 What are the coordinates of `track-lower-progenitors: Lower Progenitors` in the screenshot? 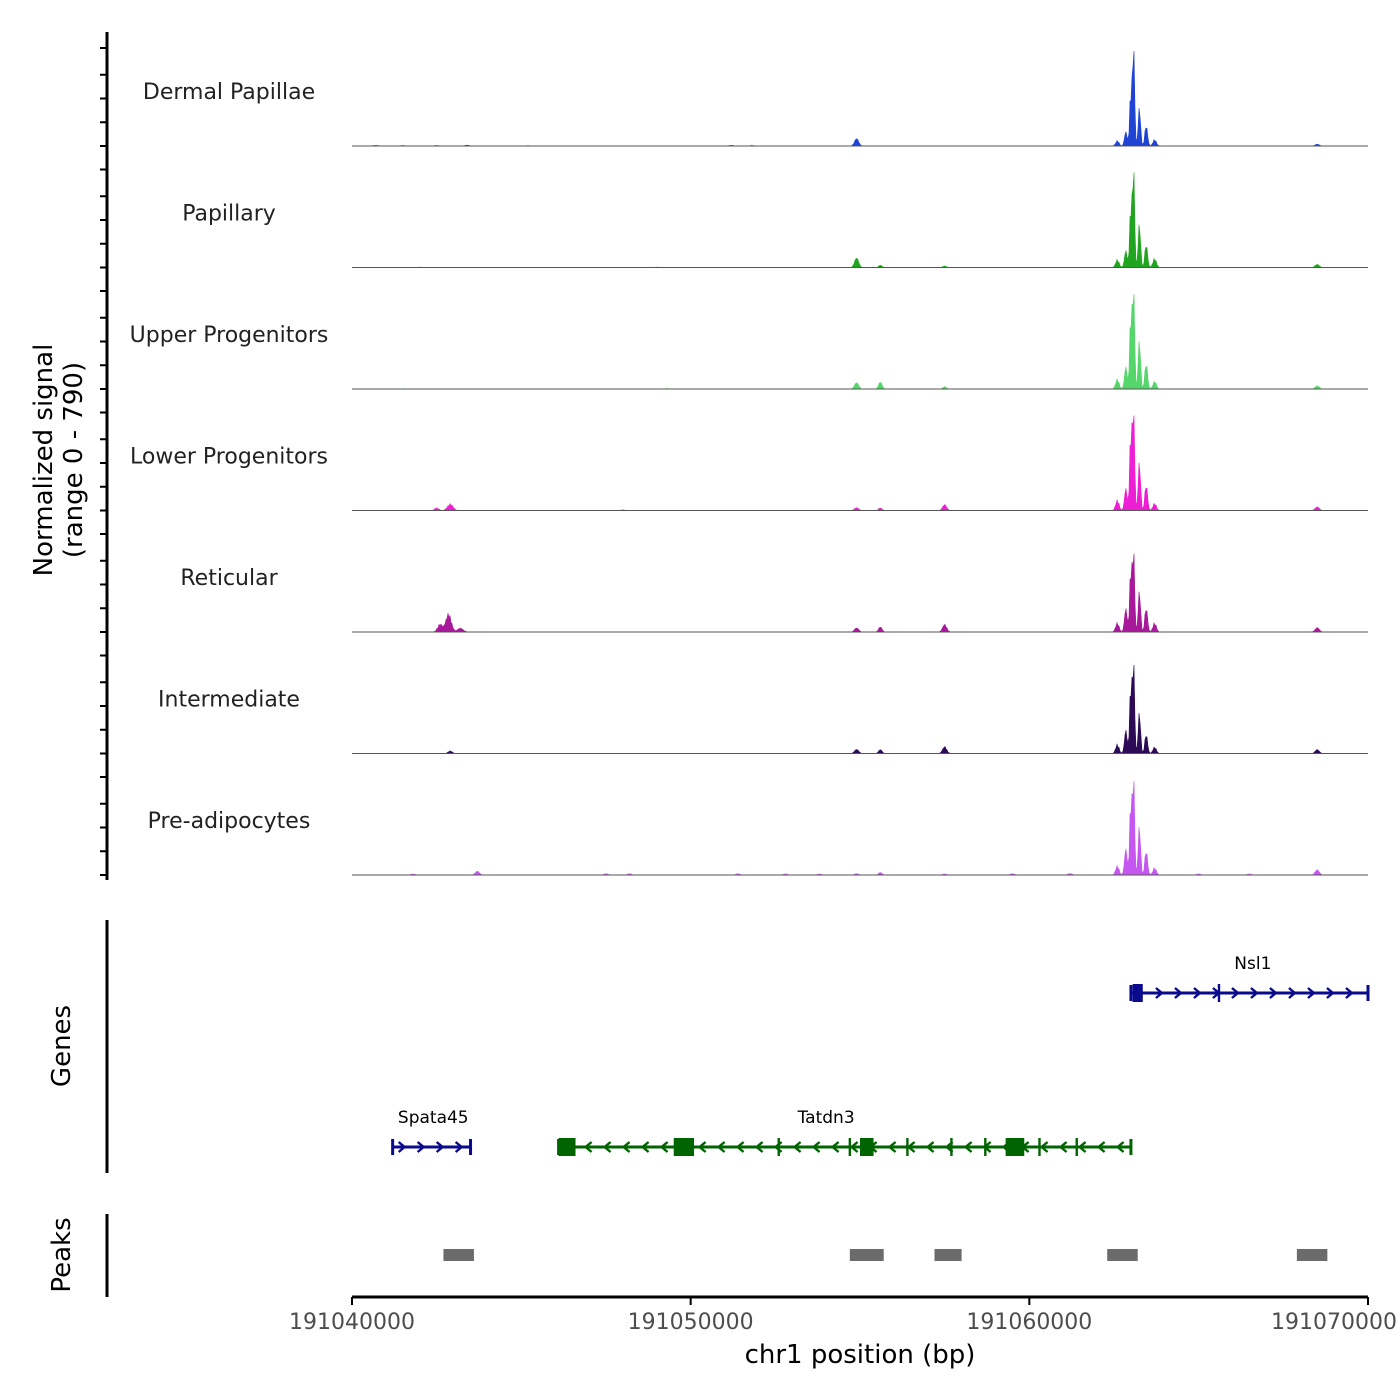 It's located at (749, 463).